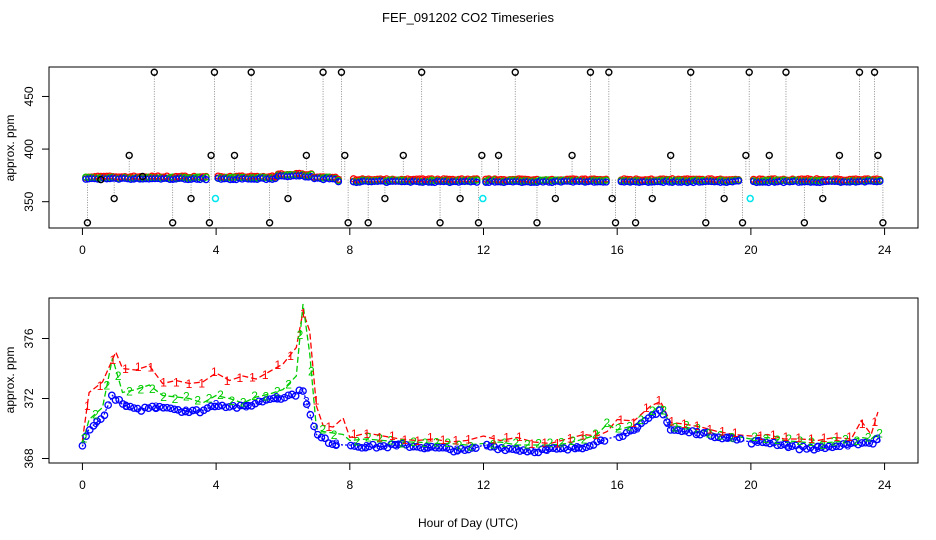 This screenshot has width=936, height=540. I want to click on top-x-tick-label: 20, so click(751, 250).